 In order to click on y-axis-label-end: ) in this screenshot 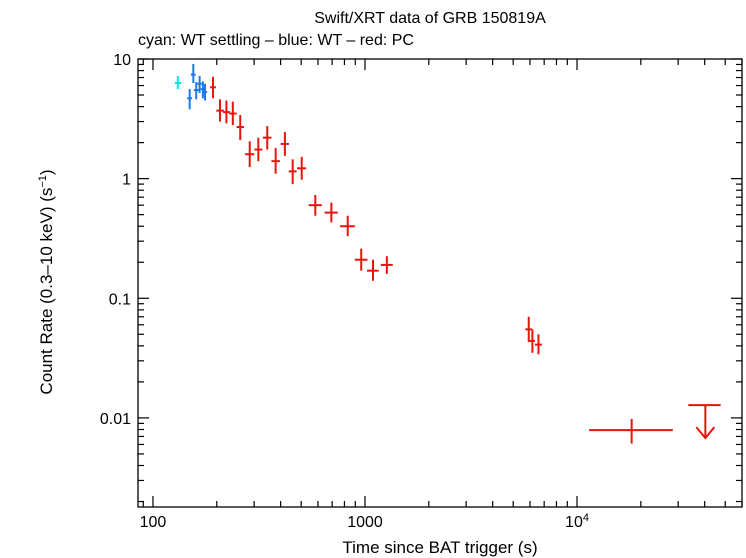, I will do `click(46, 172)`.